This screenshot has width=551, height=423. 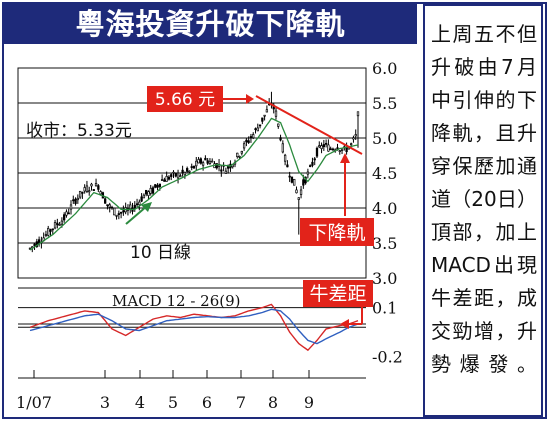 I want to click on month-x-axis: 1/07 3 4 5 6 7 8 9, so click(x=165, y=391).